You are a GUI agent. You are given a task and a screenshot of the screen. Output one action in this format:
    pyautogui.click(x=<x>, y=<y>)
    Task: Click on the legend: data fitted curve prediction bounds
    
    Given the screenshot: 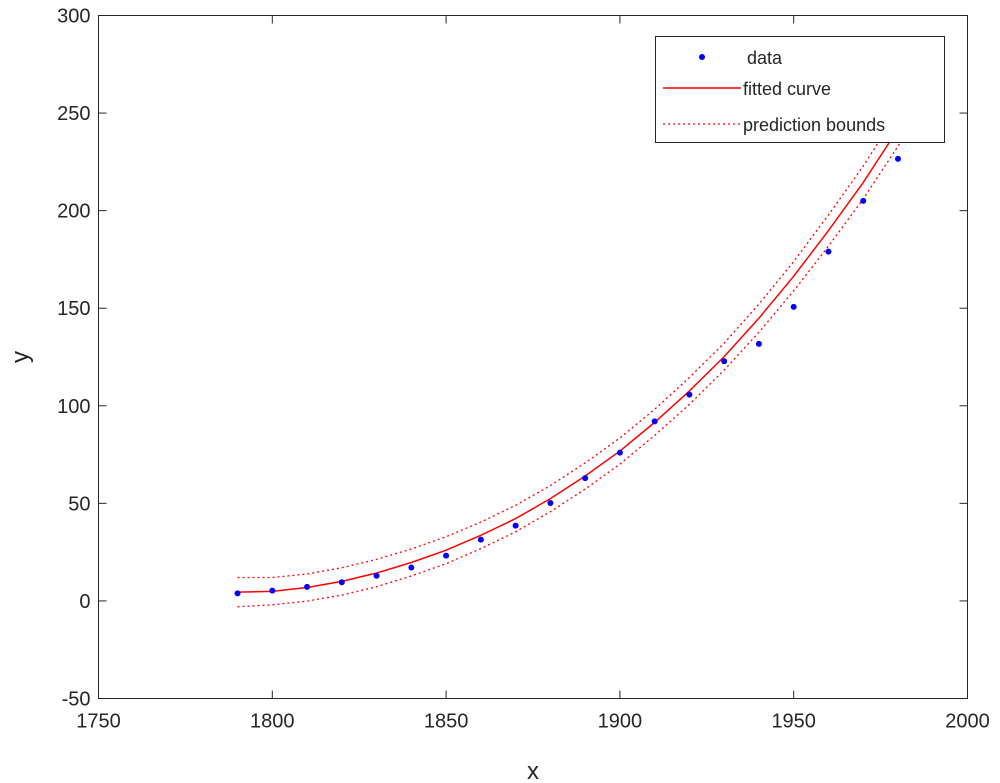 What is the action you would take?
    pyautogui.click(x=800, y=89)
    